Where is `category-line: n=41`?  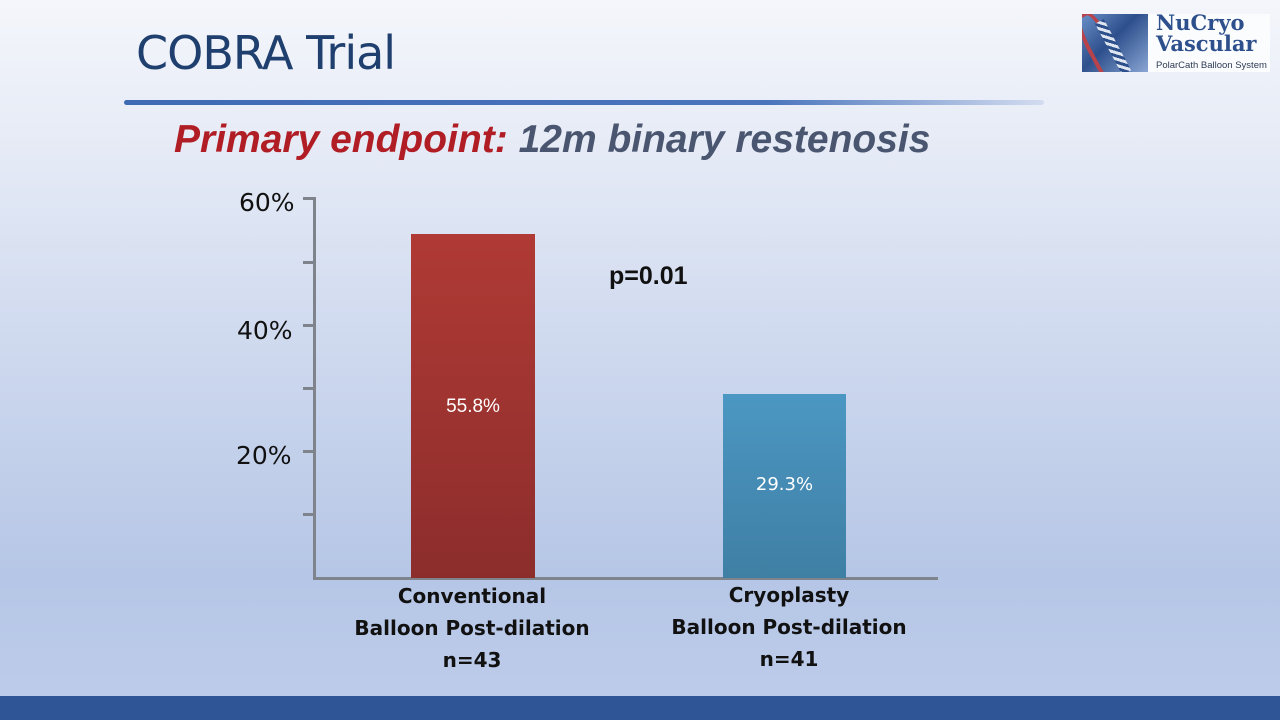 category-line: n=41 is located at coordinates (789, 659).